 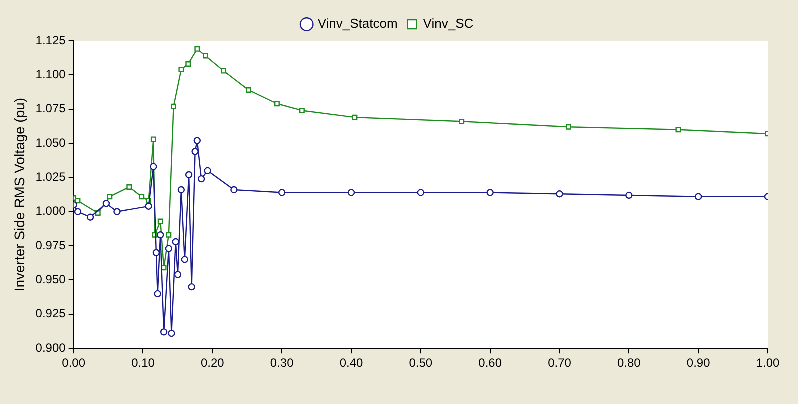 What do you see at coordinates (51, 143) in the screenshot?
I see `y-tick-label: 1.050` at bounding box center [51, 143].